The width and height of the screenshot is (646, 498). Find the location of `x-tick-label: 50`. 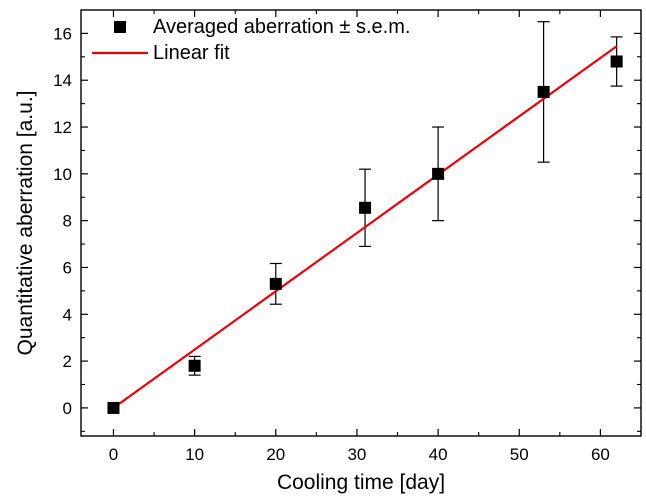

x-tick-label: 50 is located at coordinates (519, 454).